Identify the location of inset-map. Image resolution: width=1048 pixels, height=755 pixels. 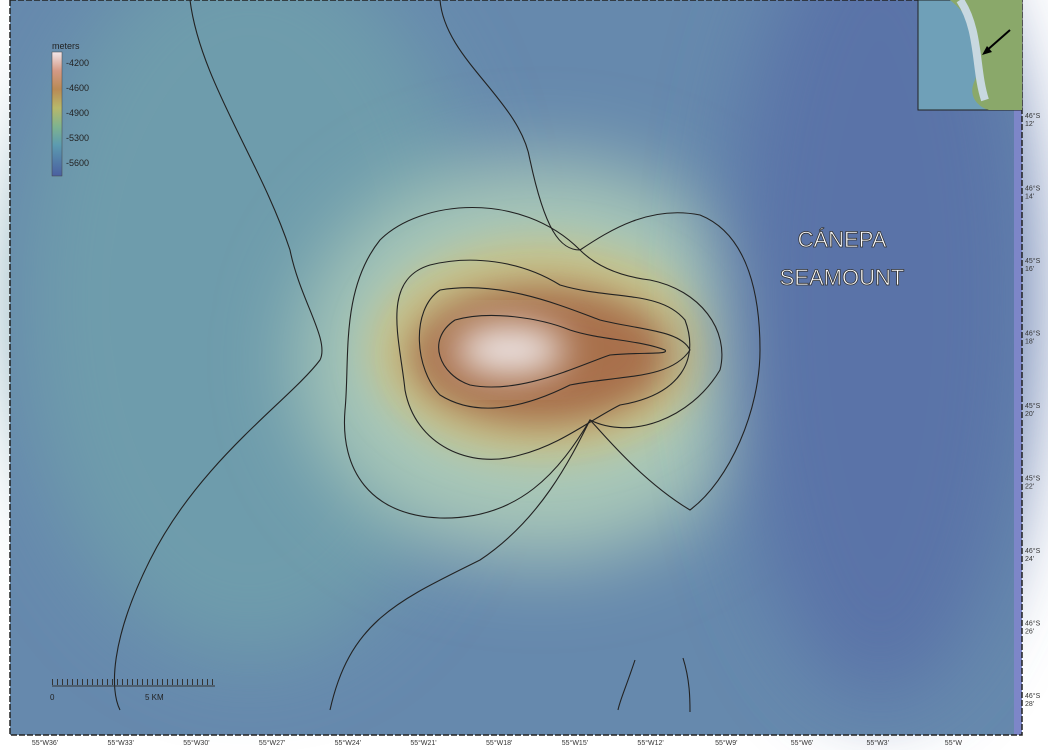
(970, 55).